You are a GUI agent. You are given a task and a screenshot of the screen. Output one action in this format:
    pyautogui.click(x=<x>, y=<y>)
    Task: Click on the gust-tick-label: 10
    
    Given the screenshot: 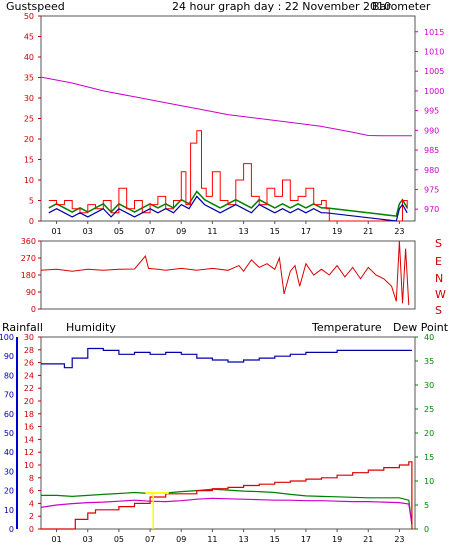 What is the action you would take?
    pyautogui.click(x=29, y=180)
    